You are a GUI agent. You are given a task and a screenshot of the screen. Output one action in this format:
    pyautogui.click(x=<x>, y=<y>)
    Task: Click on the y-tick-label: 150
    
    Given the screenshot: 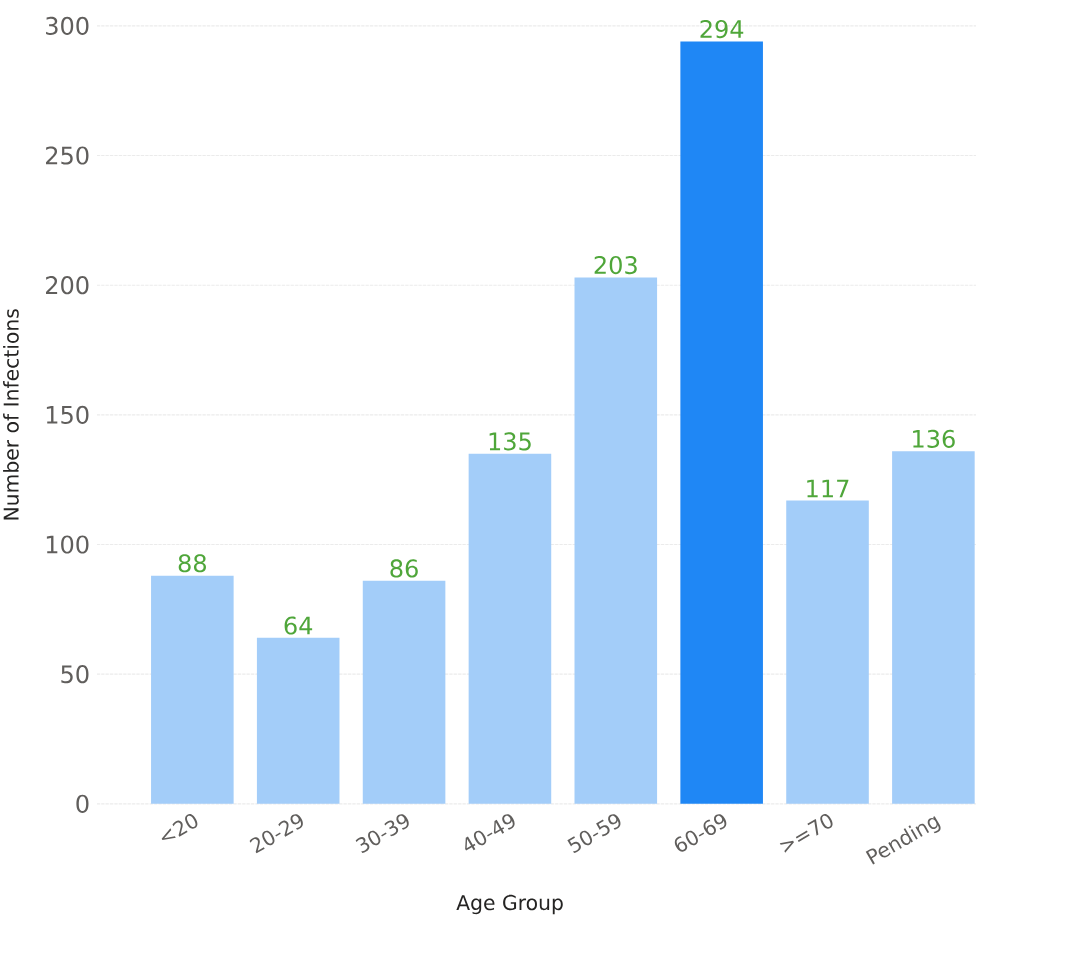 What is the action you would take?
    pyautogui.click(x=67, y=415)
    